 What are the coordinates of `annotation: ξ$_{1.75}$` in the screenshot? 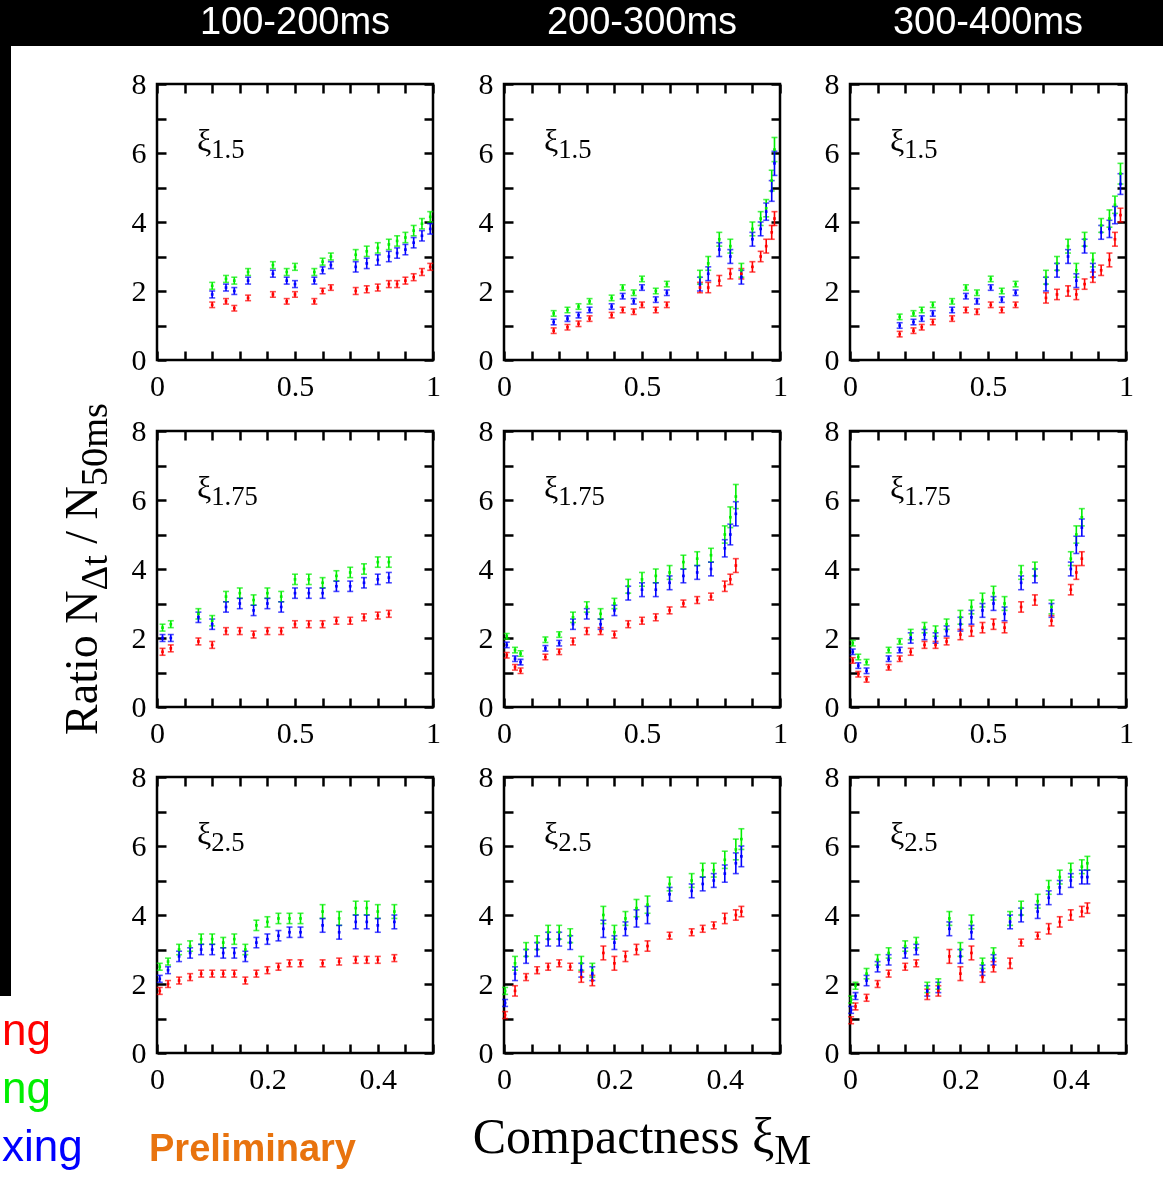 It's located at (227, 491).